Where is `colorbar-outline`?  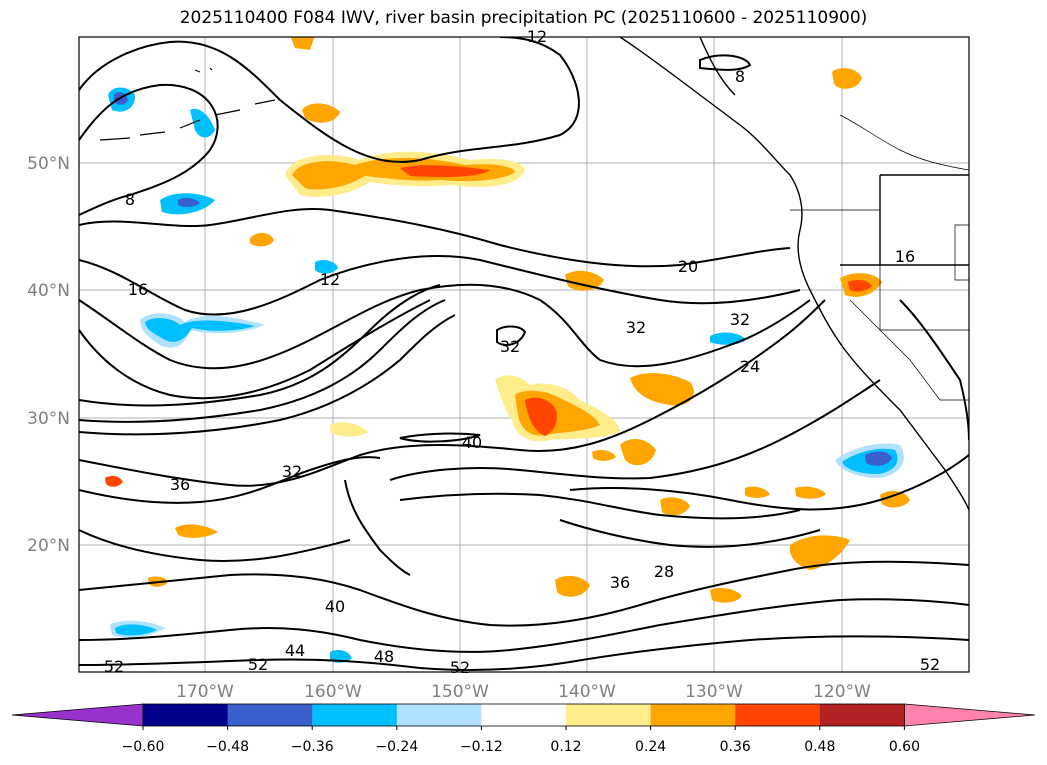
colorbar-outline is located at coordinates (523, 715).